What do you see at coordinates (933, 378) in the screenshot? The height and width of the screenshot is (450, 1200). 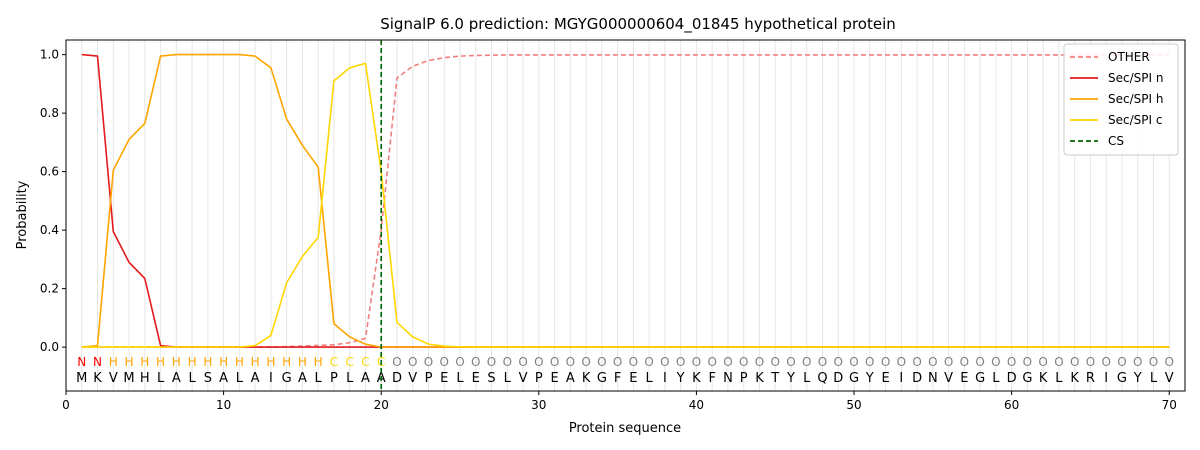 I see `residue-label: N` at bounding box center [933, 378].